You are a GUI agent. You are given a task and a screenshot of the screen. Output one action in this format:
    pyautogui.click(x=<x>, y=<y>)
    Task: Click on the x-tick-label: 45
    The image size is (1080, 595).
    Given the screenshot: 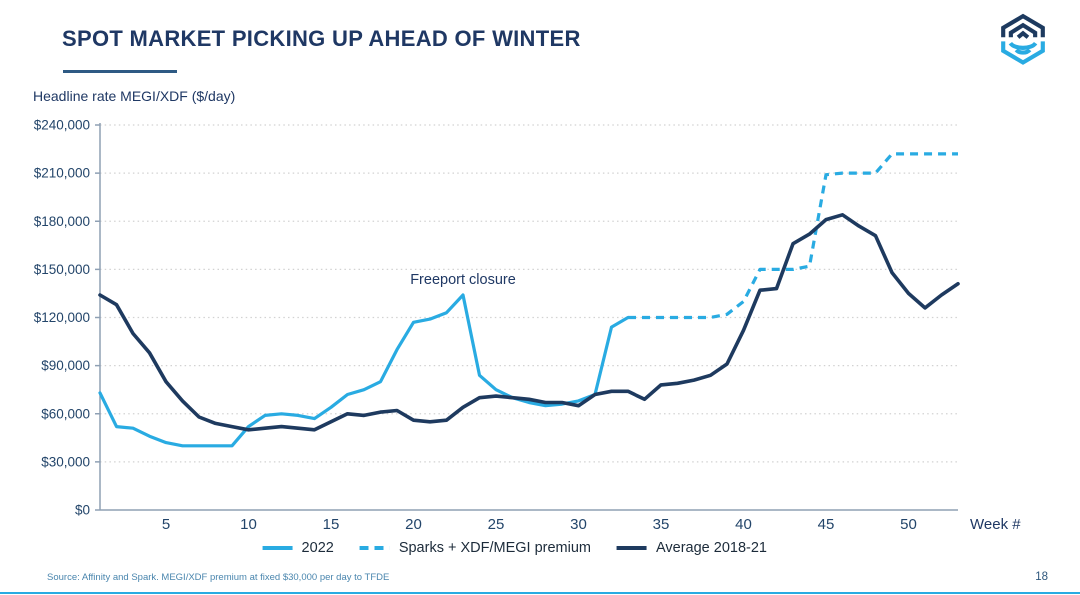 What is the action you would take?
    pyautogui.click(x=826, y=524)
    